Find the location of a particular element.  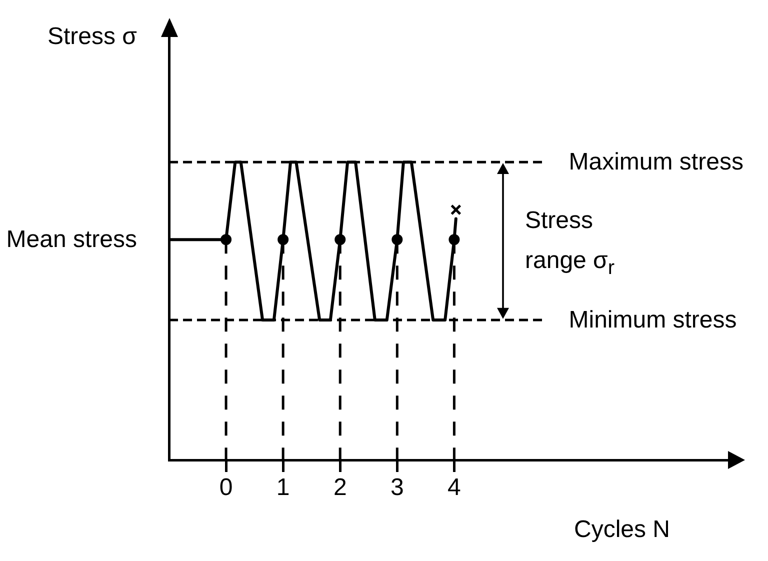

series-label: Minimum stress is located at coordinates (652, 320).